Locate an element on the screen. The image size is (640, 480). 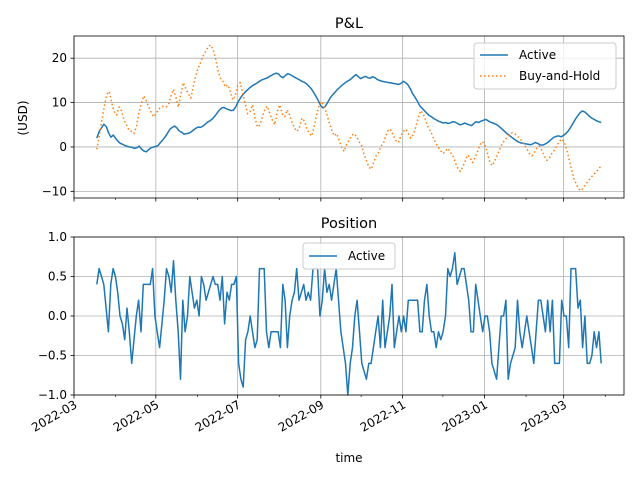
pnl-ytick-label-0: 0 is located at coordinates (63, 147).